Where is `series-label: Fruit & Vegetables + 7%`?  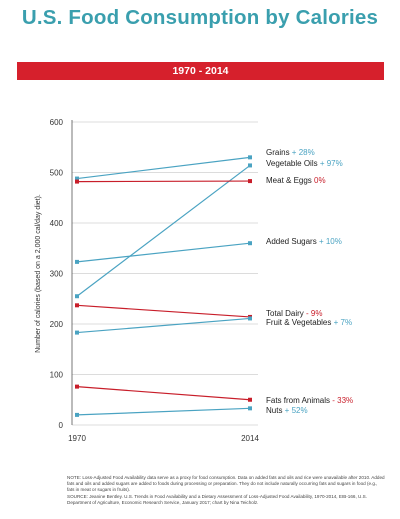 series-label: Fruit & Vegetables + 7% is located at coordinates (309, 322).